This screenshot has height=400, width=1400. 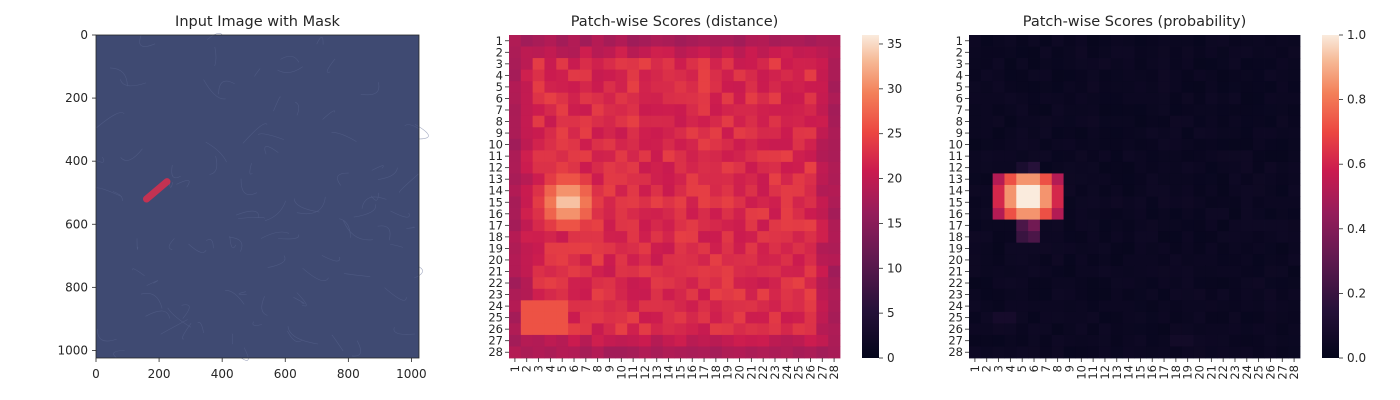 I want to click on panel-title: Patch-wise Scores (distance), so click(x=675, y=22).